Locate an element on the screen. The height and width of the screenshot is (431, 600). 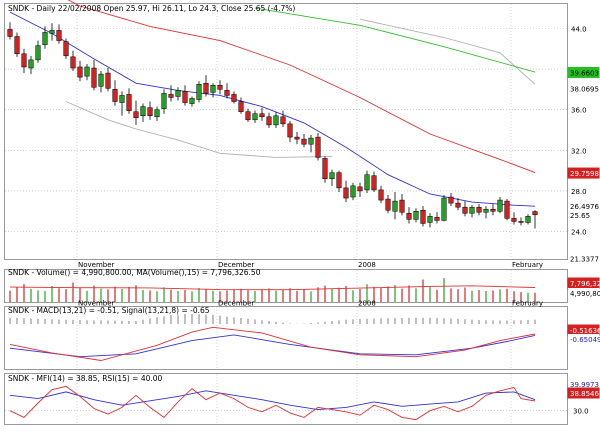
rsi-chart-title: SNDK - MFI(14) = 38.85, RSI(15) = 40.00 is located at coordinates (85, 378).